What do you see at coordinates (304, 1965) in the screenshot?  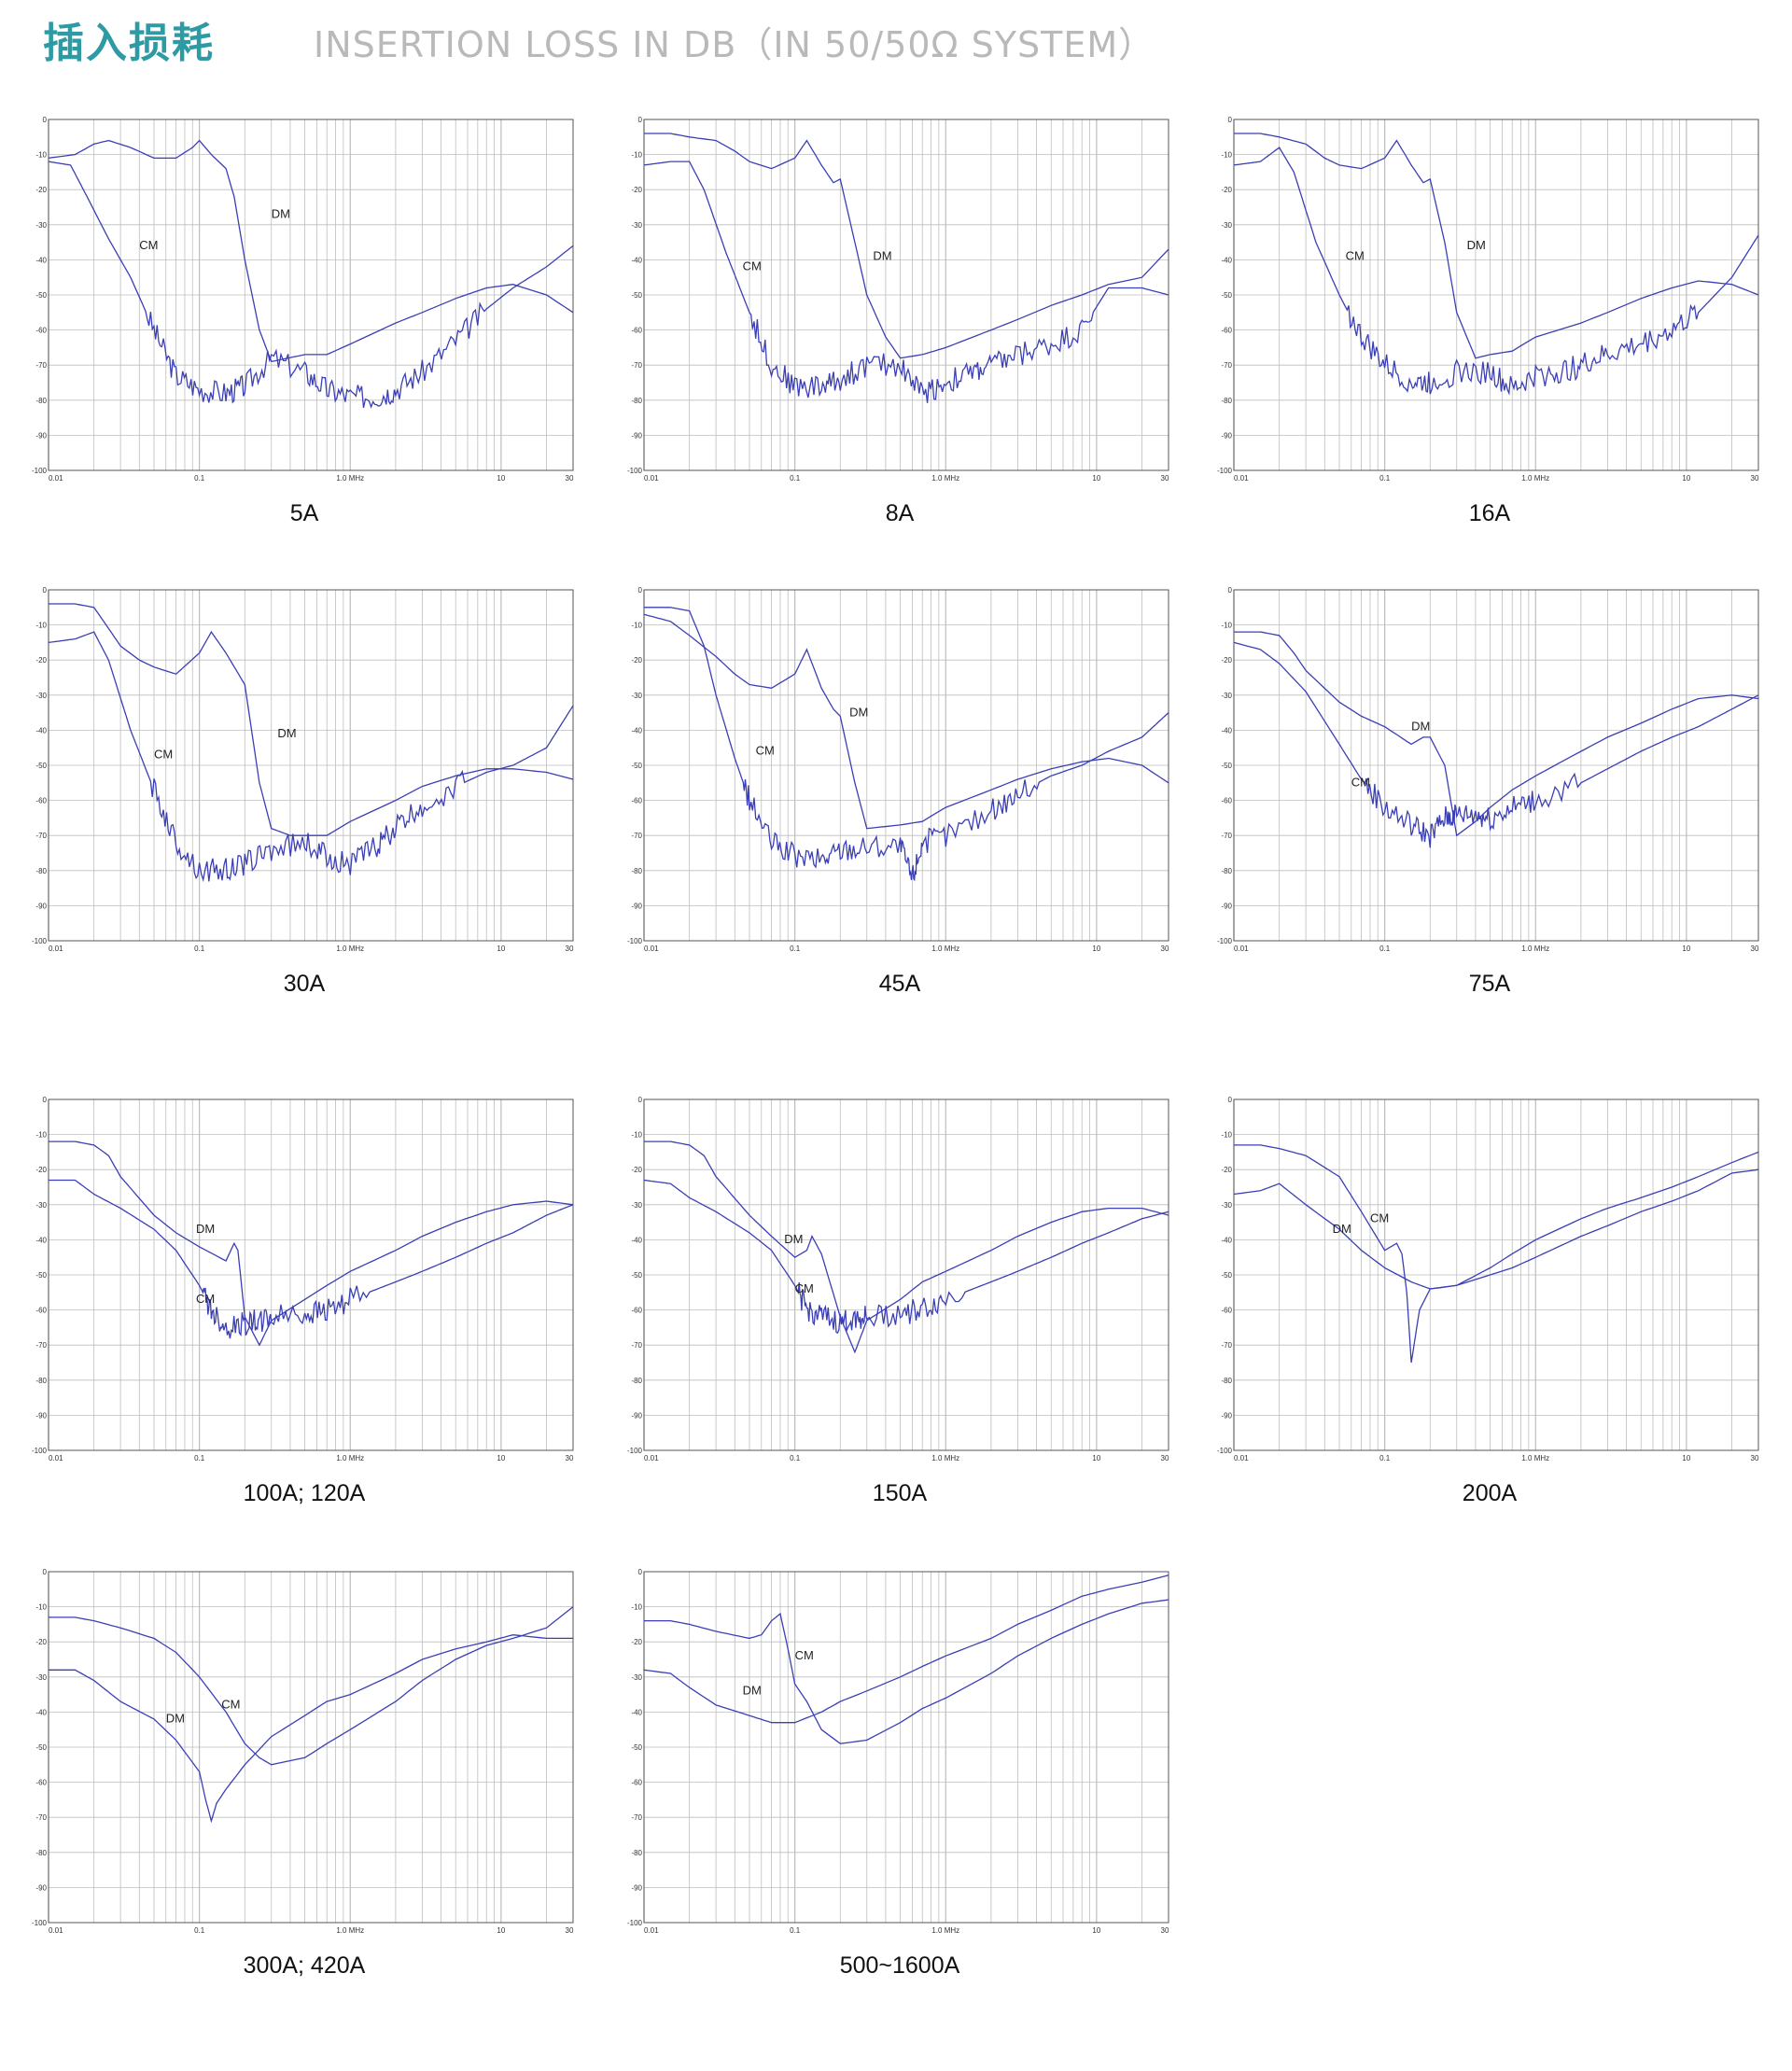 I see `chart-caption: 300A; 420A` at bounding box center [304, 1965].